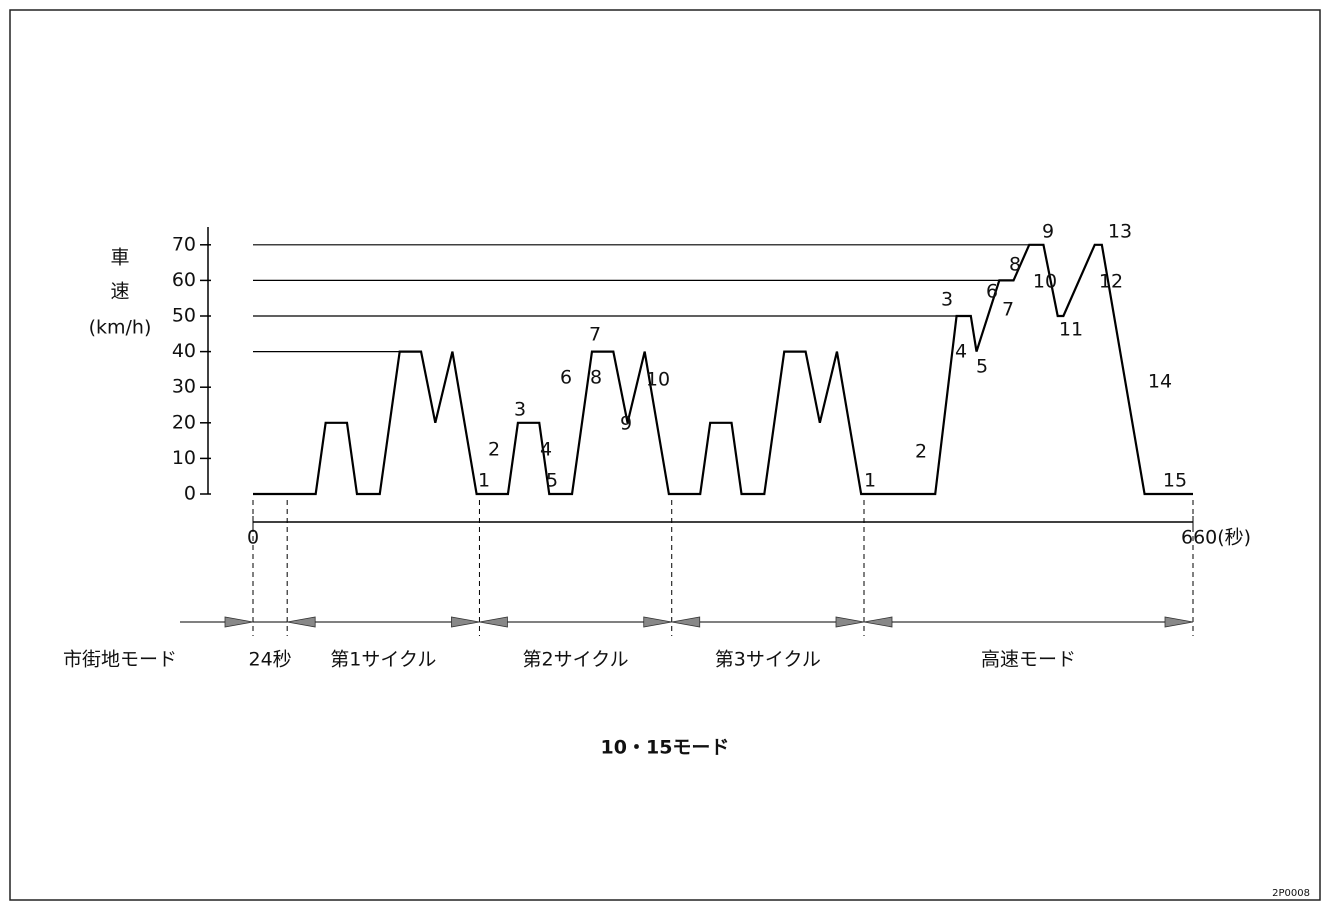 The image size is (1330, 911). What do you see at coordinates (119, 258) in the screenshot?
I see `y-axis-label: 車` at bounding box center [119, 258].